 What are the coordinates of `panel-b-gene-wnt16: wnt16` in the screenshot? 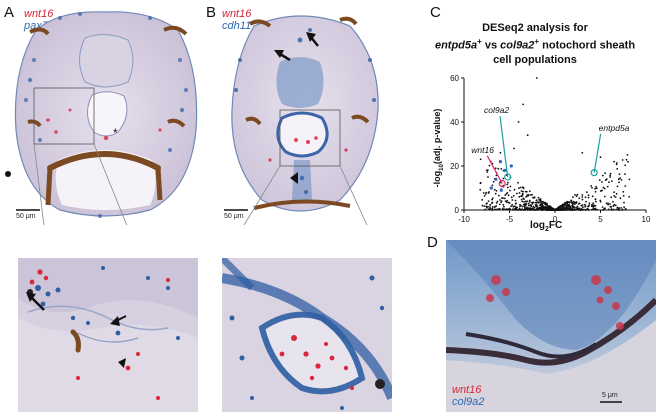 It's located at (237, 14).